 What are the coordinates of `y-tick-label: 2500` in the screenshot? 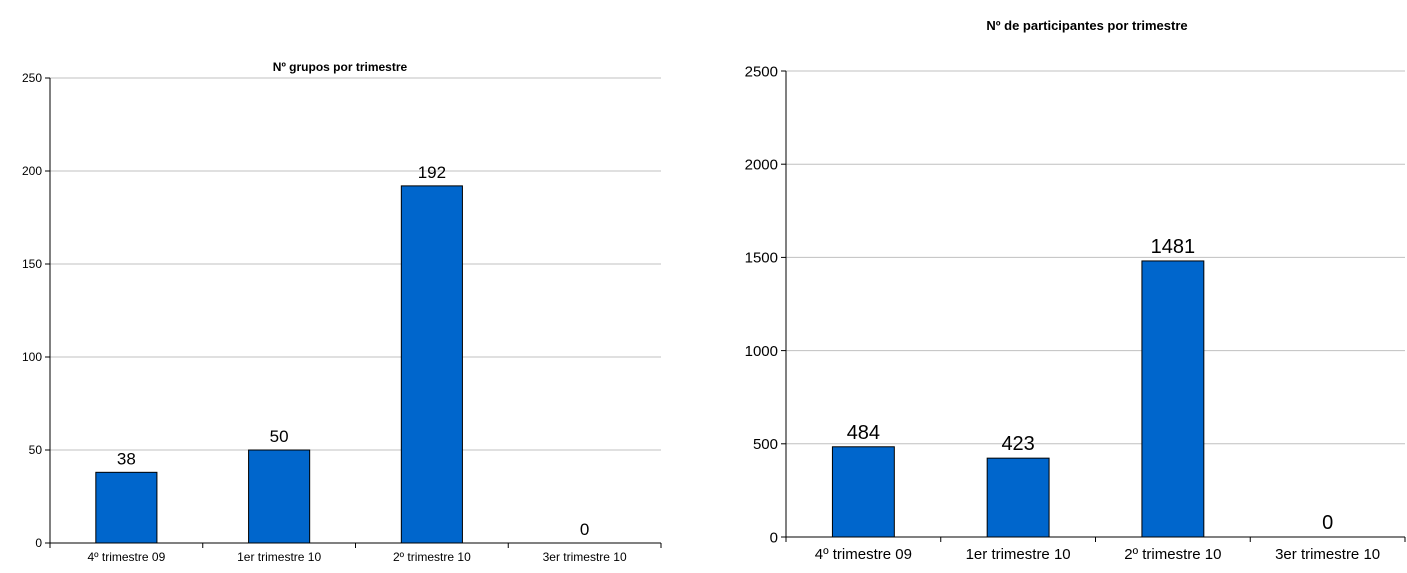 It's located at (761, 71).